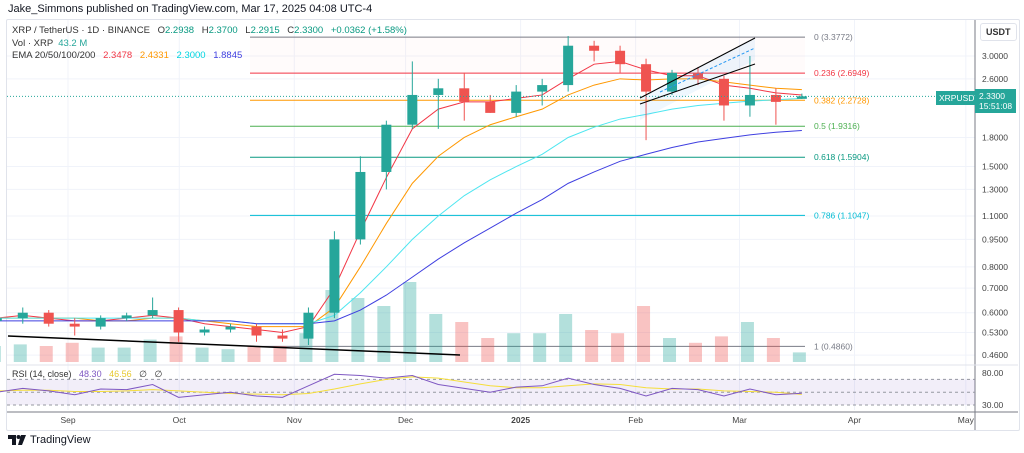 The image size is (1024, 453). I want to click on price-tick-label: 1.8000, so click(995, 137).